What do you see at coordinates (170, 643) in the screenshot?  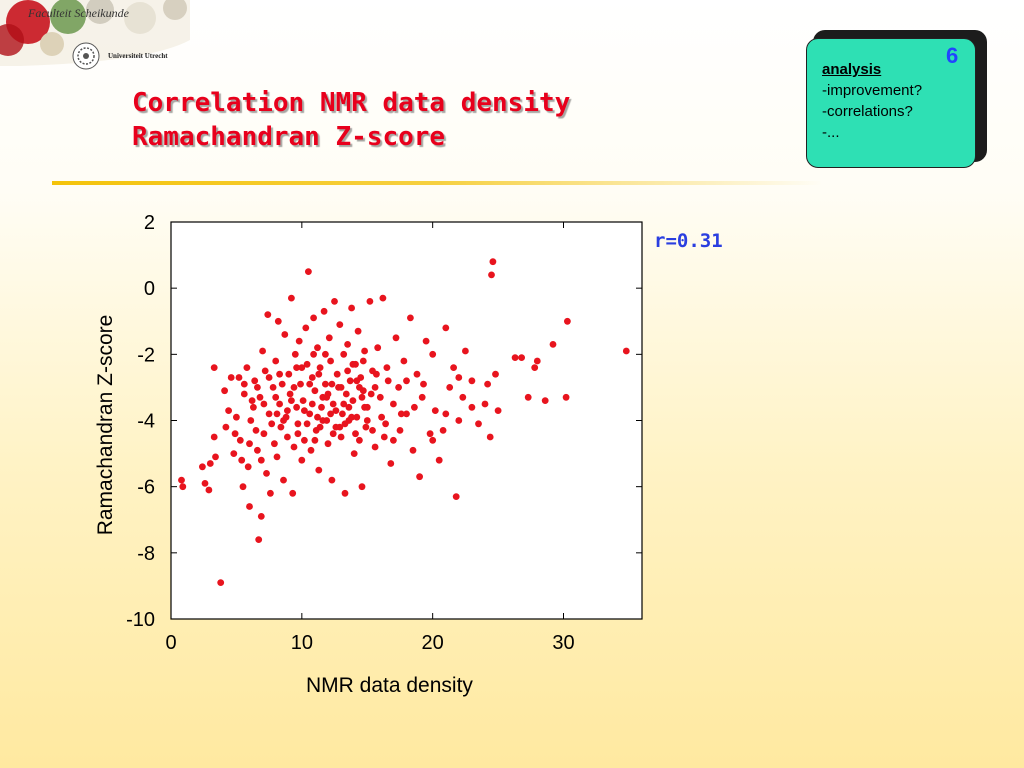 I see `x-tick-label: 0` at bounding box center [170, 643].